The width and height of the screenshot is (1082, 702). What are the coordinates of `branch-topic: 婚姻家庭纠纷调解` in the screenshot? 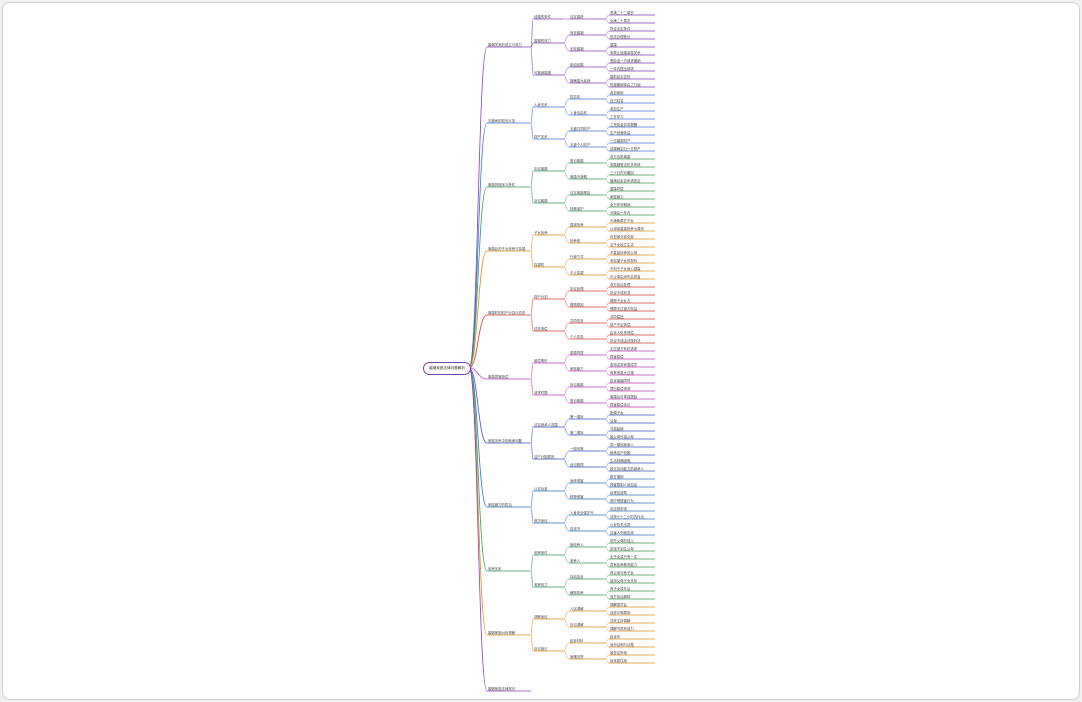 It's located at (502, 632).